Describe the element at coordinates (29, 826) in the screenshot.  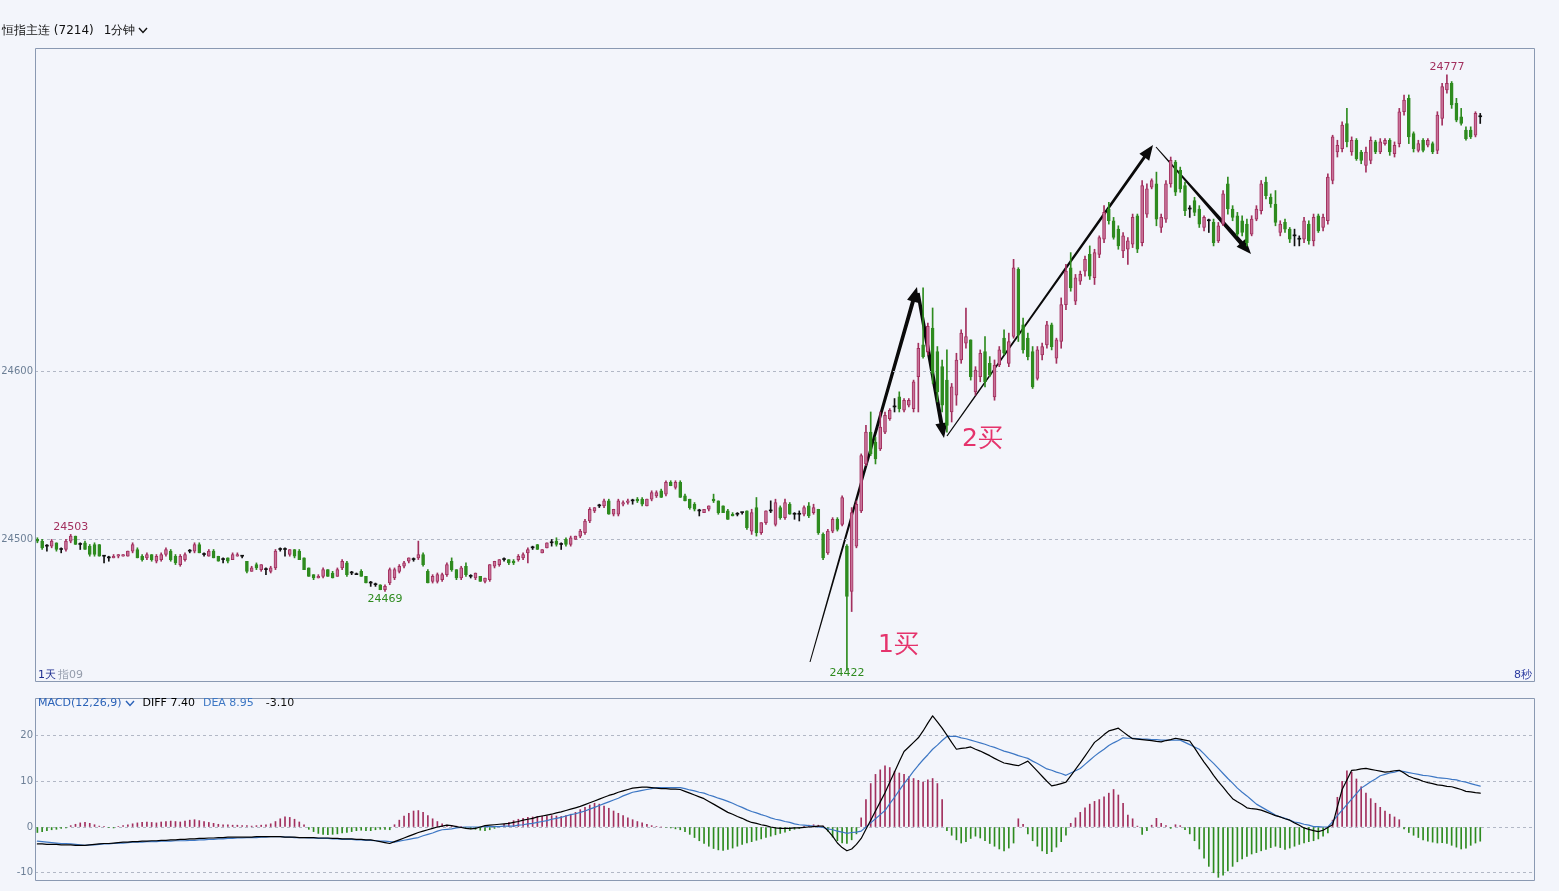
I see `y-tick-label: 0` at that location.